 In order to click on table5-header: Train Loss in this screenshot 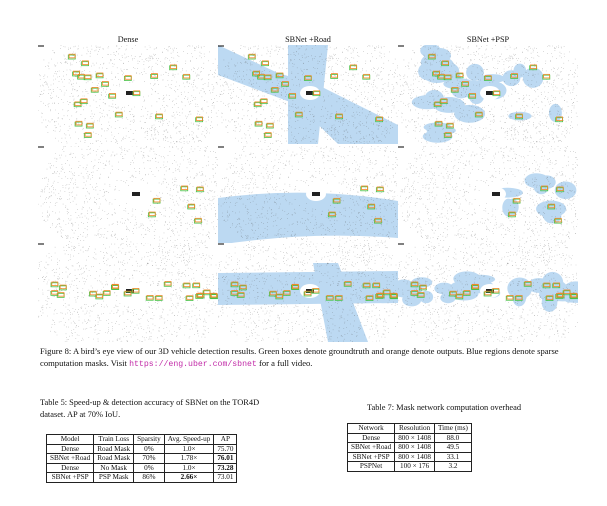, I will do `click(114, 439)`.